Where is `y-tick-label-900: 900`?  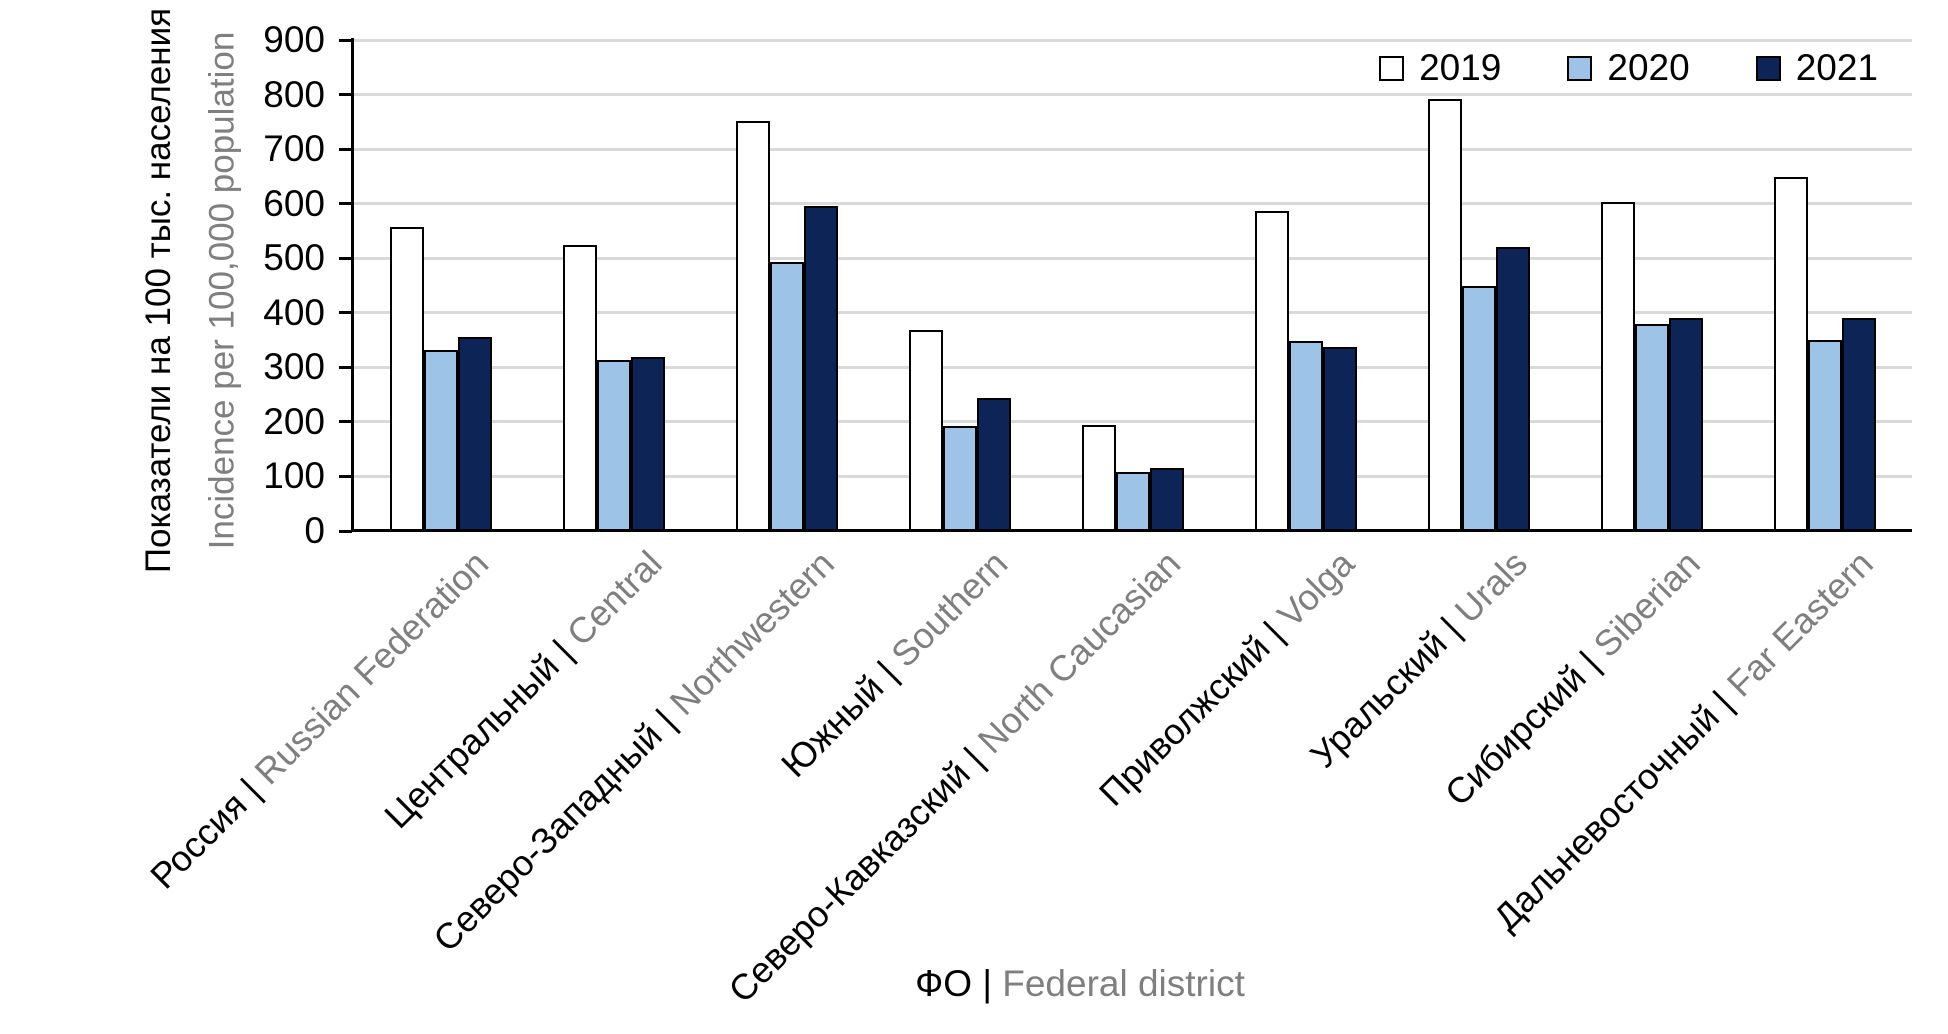
y-tick-label-900: 900 is located at coordinates (294, 39).